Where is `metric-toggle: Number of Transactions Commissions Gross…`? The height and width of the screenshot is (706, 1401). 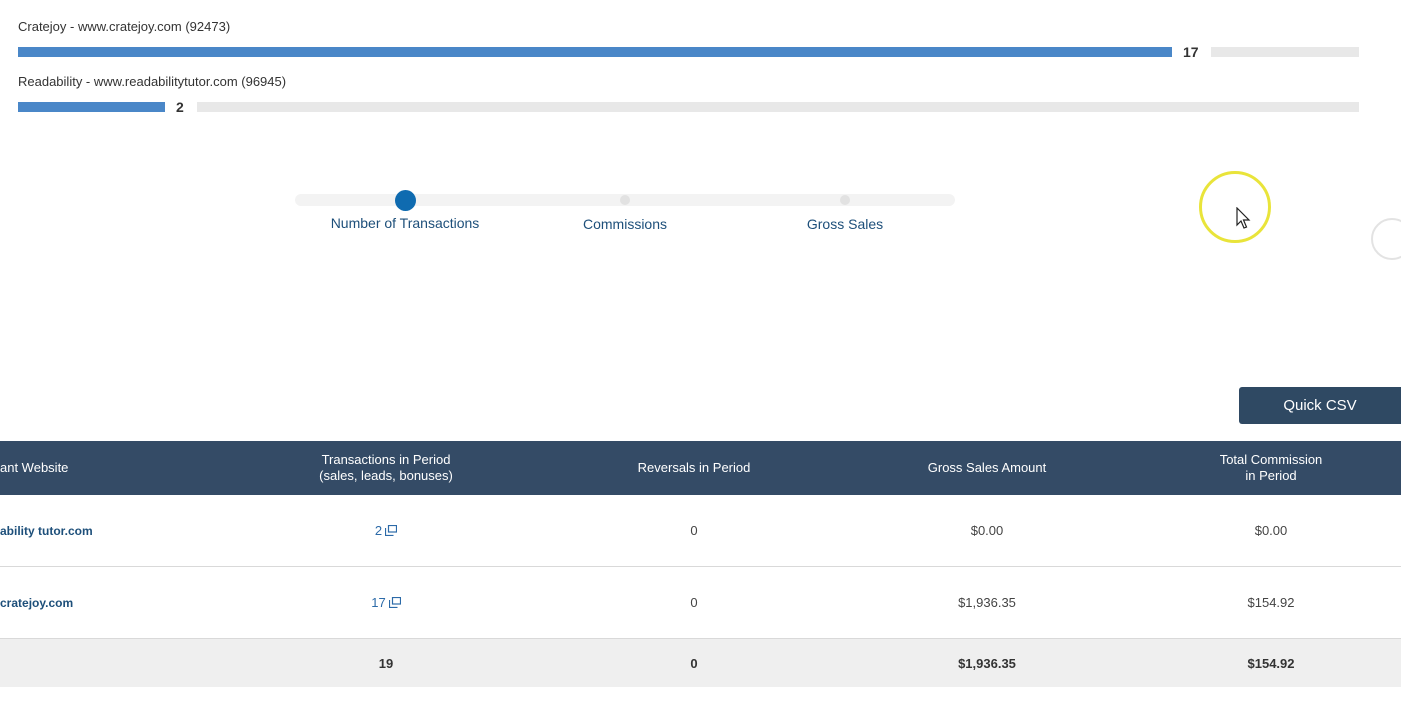 metric-toggle: Number of Transactions Commissions Gross… is located at coordinates (625, 215).